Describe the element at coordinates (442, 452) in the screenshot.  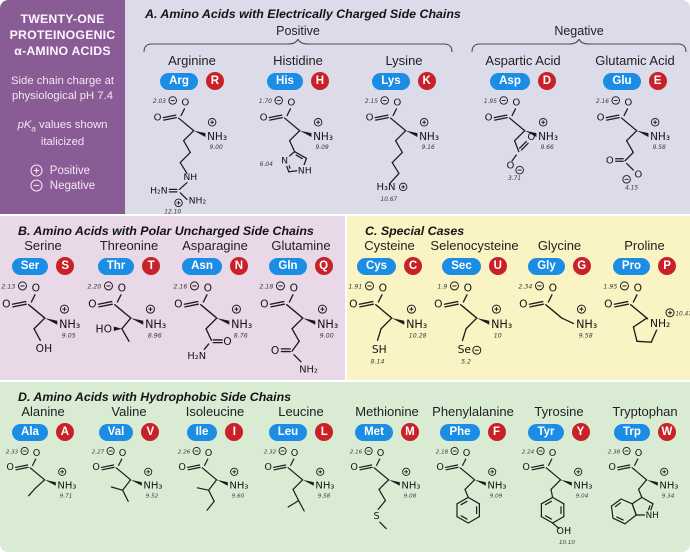
I see `svg-text: 2.18` at that location.